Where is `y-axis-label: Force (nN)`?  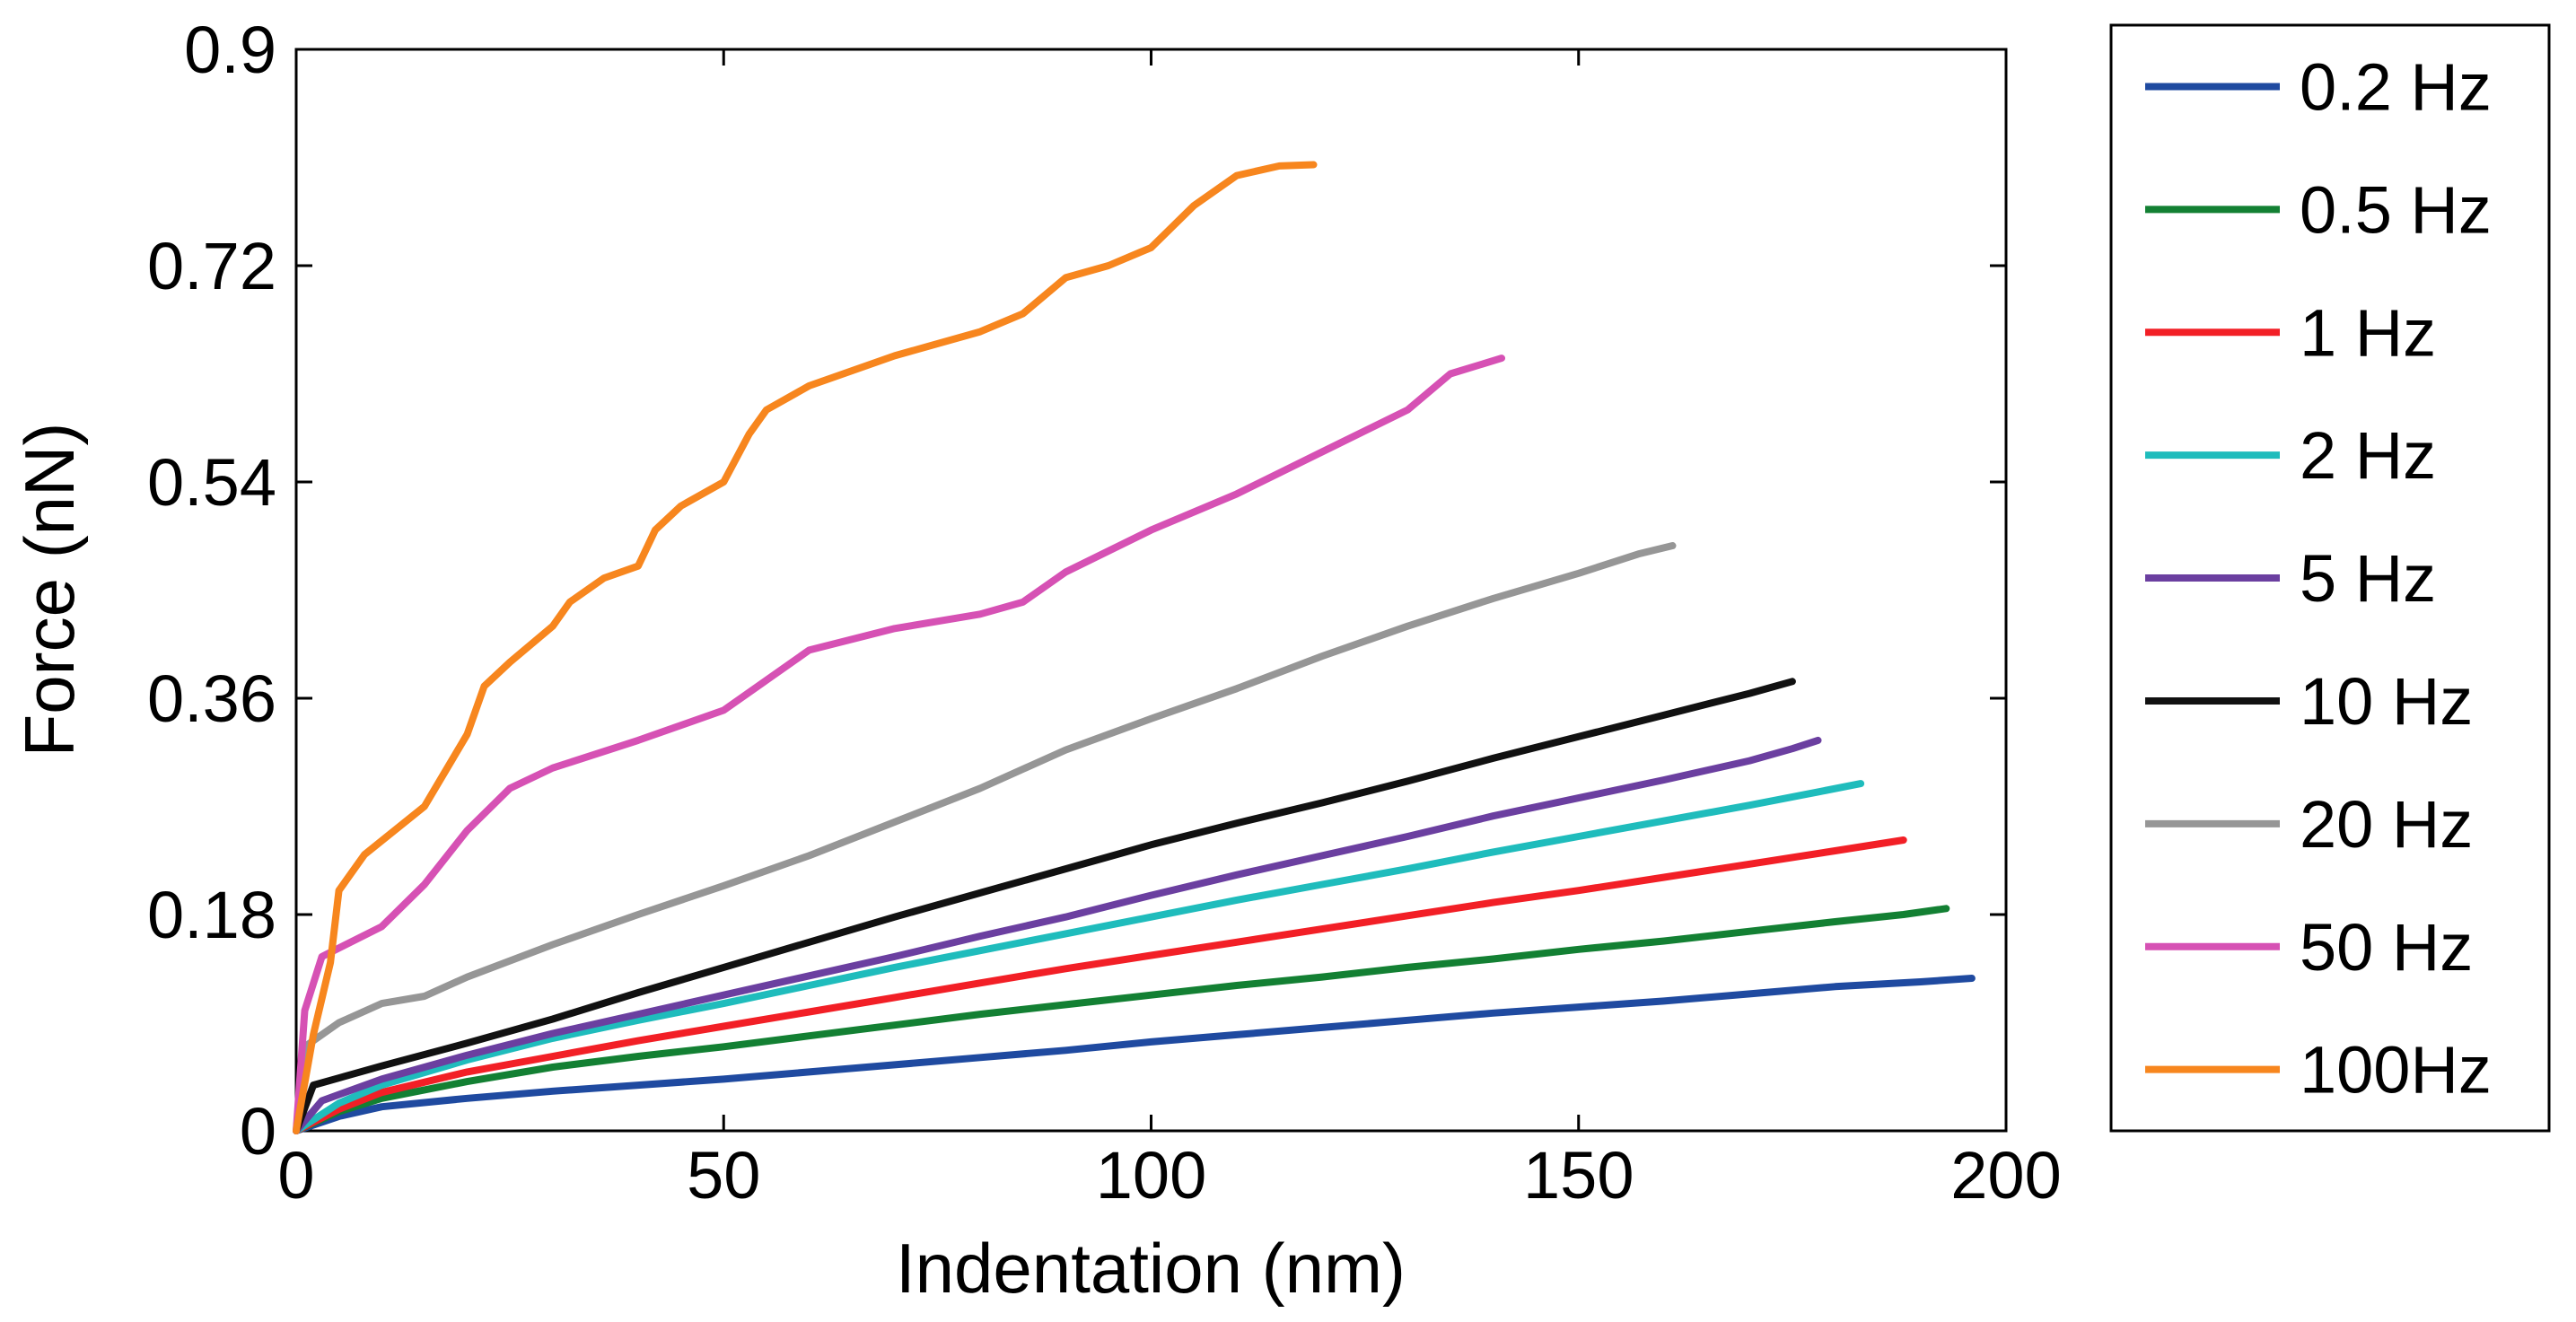
y-axis-label: Force (nN) is located at coordinates (49, 590).